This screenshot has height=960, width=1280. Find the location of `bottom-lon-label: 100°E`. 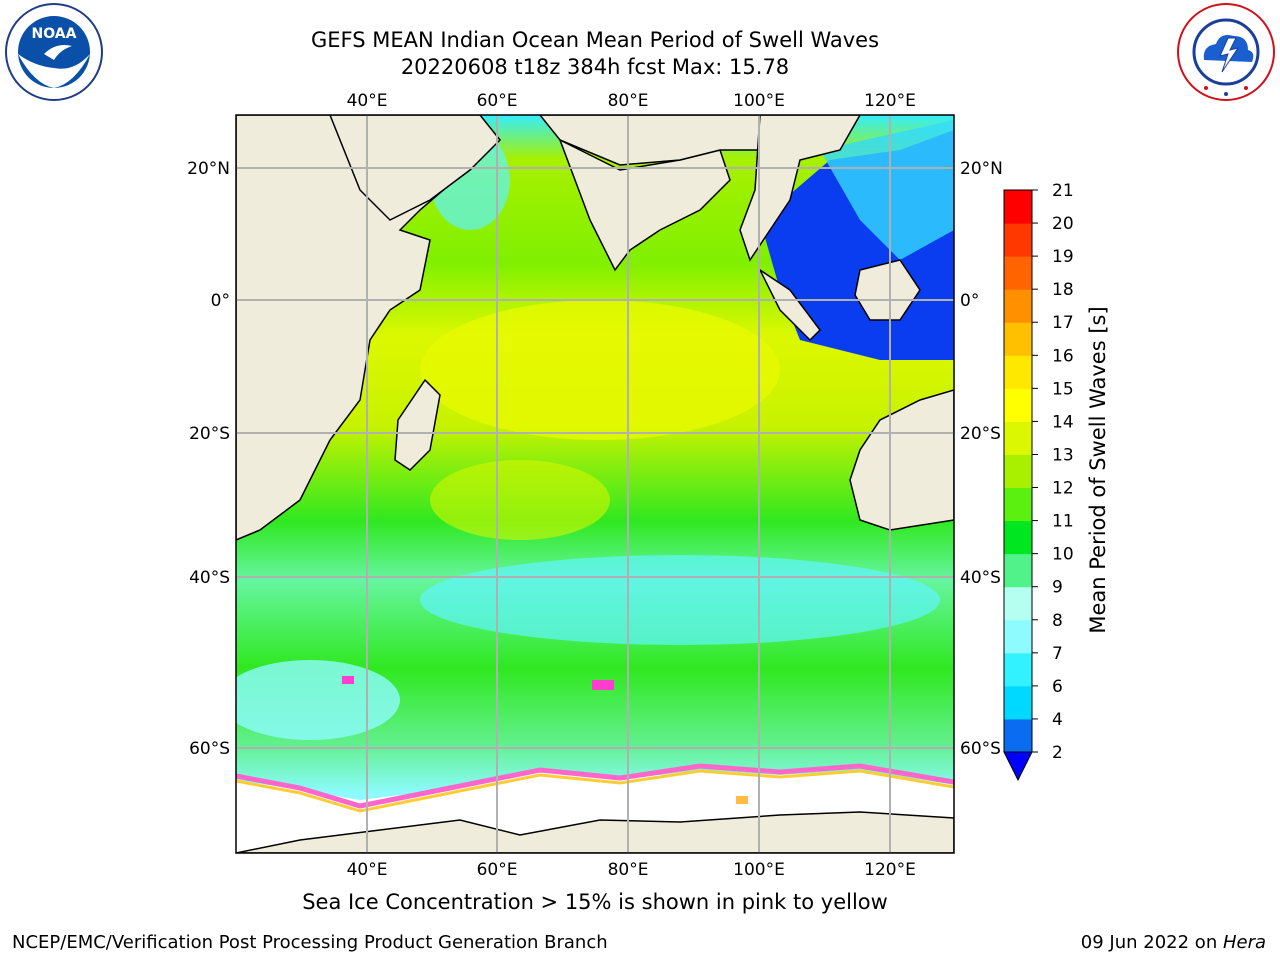

bottom-lon-label: 100°E is located at coordinates (759, 870).